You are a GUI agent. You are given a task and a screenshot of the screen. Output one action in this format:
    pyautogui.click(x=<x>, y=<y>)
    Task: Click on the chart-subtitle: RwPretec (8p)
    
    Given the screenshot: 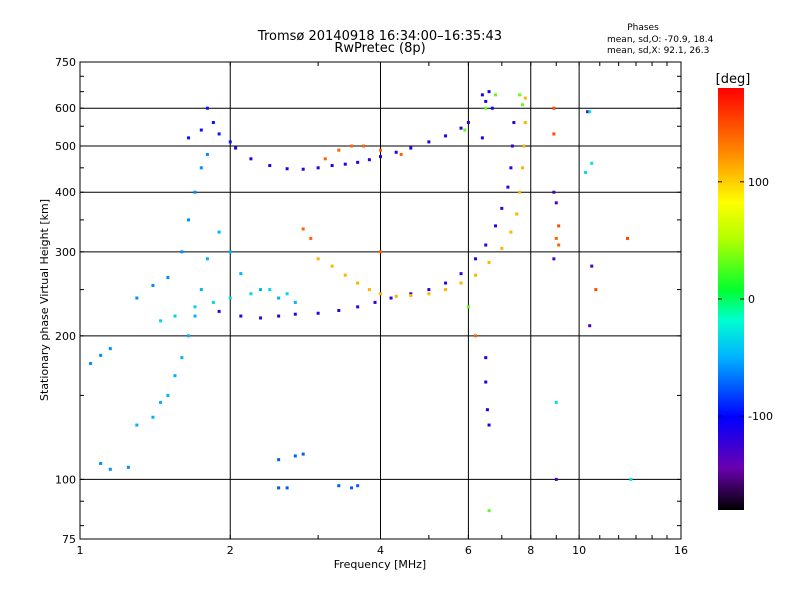 What is the action you would take?
    pyautogui.click(x=379, y=48)
    